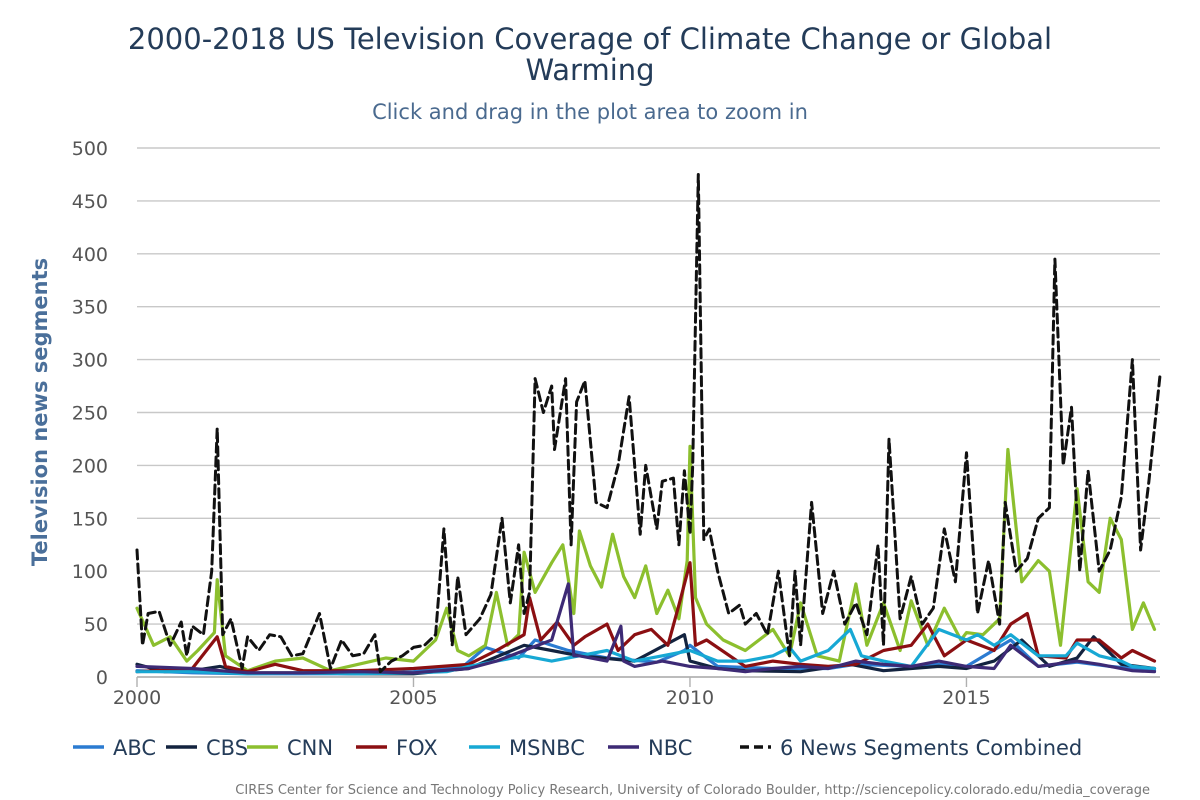 The width and height of the screenshot is (1200, 800). I want to click on y-tick-label: 200, so click(90, 466).